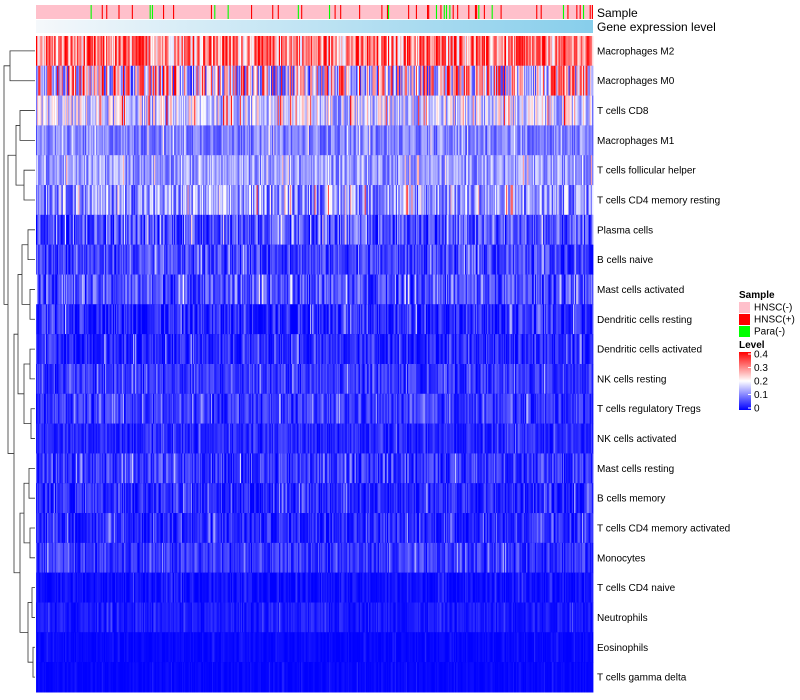  I want to click on dendrogram-branch, so click(33, 662).